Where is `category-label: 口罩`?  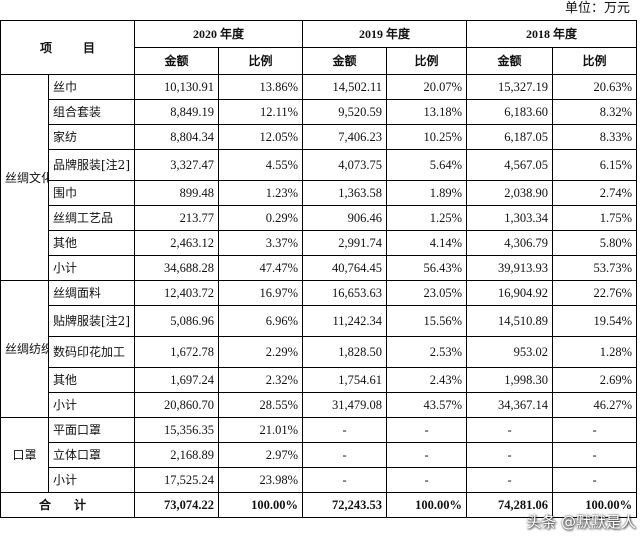 category-label: 口罩 is located at coordinates (24, 455).